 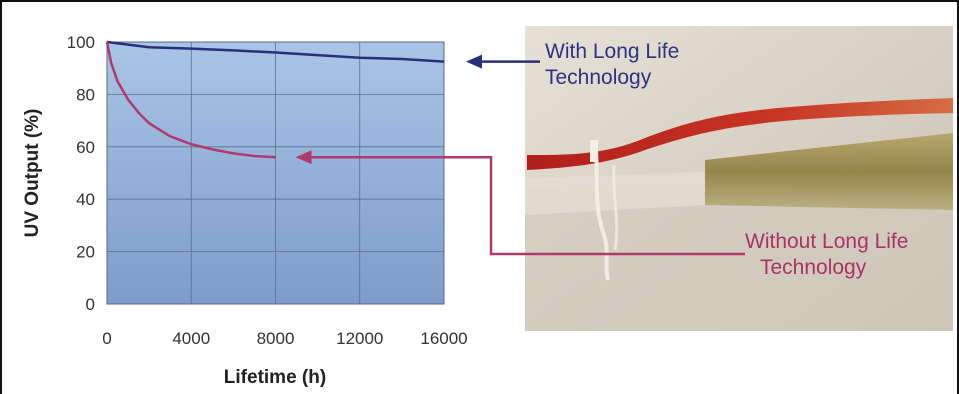 I want to click on series-line-with-long-life, so click(x=275, y=51).